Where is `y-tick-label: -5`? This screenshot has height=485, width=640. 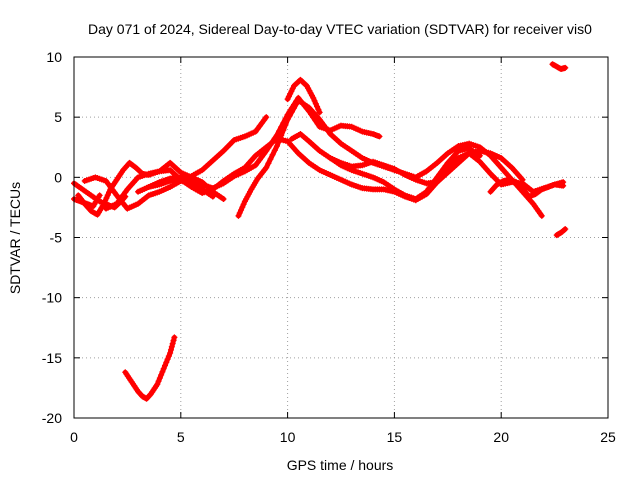 y-tick-label: -5 is located at coordinates (56, 238).